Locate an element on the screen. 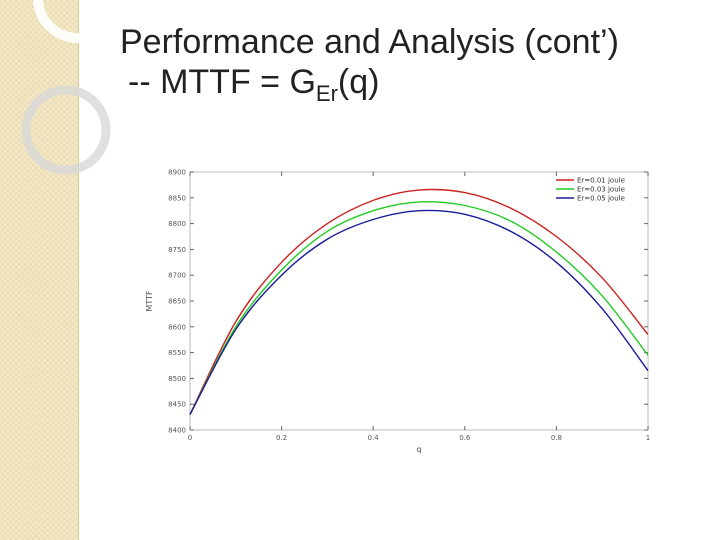 The width and height of the screenshot is (720, 540). legend-label-3: Er=0.05 joule is located at coordinates (601, 199).